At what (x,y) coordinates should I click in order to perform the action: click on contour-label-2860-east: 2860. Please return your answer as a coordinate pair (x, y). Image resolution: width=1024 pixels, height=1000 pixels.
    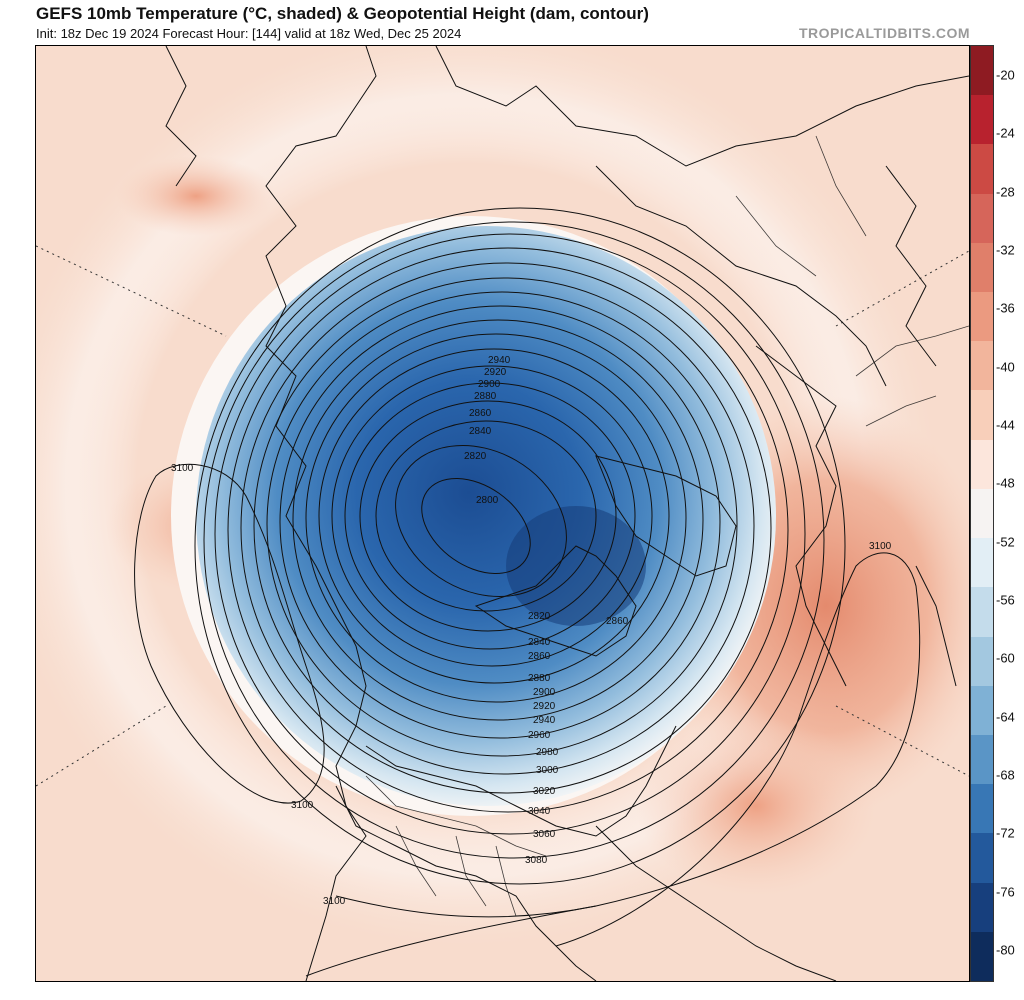
    Looking at the image, I should click on (617, 621).